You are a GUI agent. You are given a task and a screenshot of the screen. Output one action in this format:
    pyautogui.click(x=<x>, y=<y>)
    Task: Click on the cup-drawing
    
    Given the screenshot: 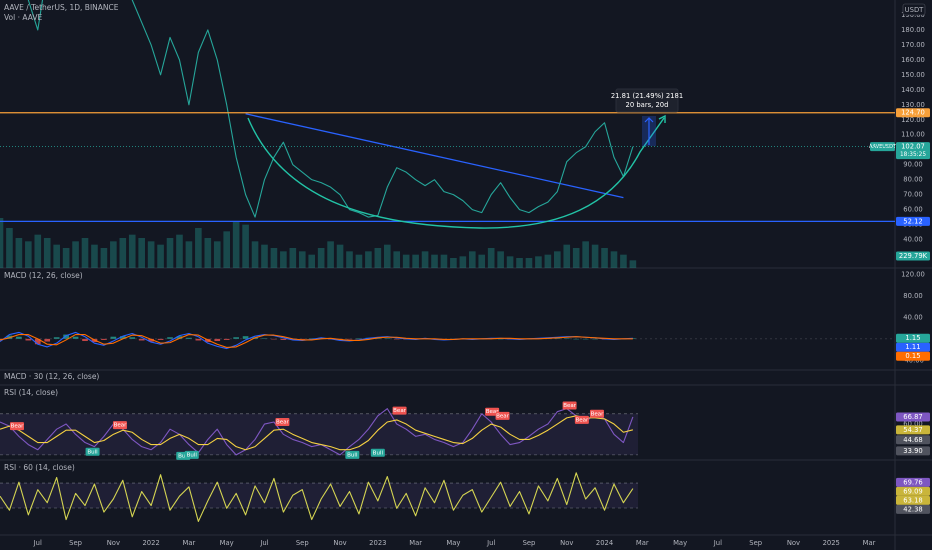 What is the action you would take?
    pyautogui.click(x=456, y=173)
    